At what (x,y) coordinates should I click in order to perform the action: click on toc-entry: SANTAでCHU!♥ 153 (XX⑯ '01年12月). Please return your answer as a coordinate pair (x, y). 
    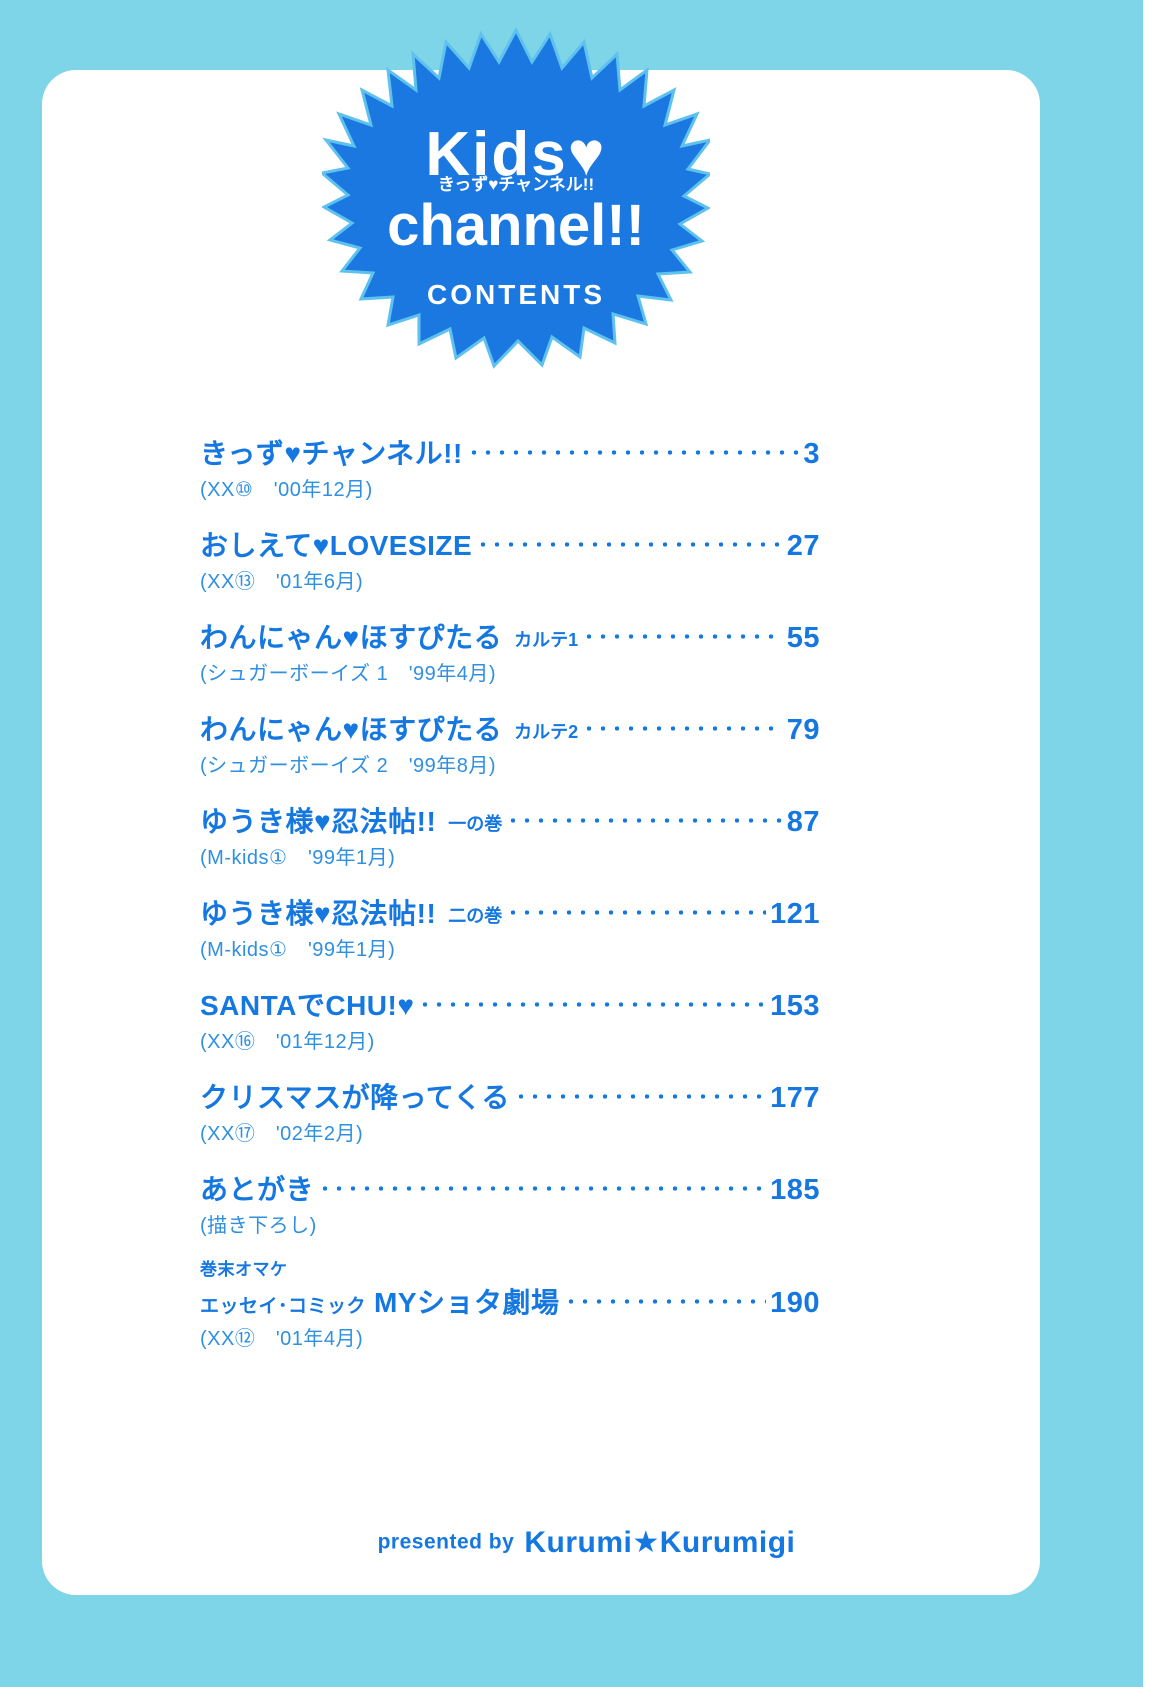
    Looking at the image, I should click on (510, 1019).